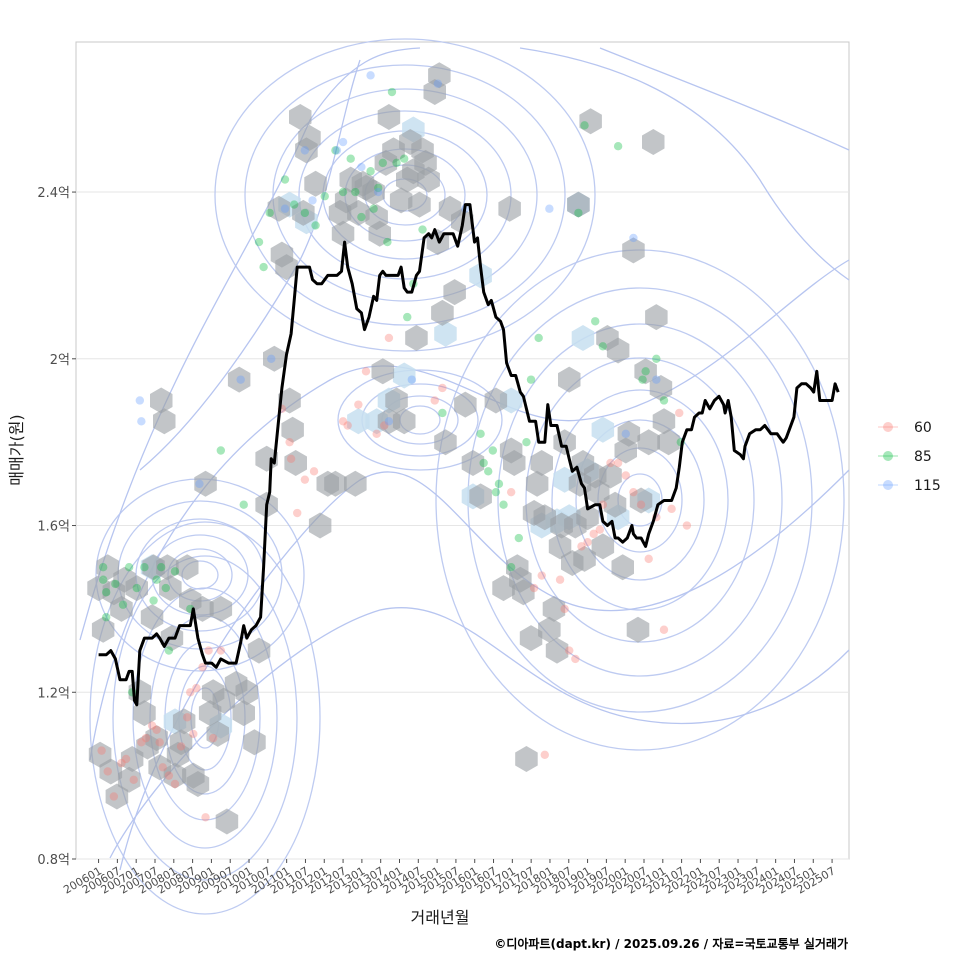 This screenshot has width=960, height=960. I want to click on x-axis-title: 거래년월, so click(440, 917).